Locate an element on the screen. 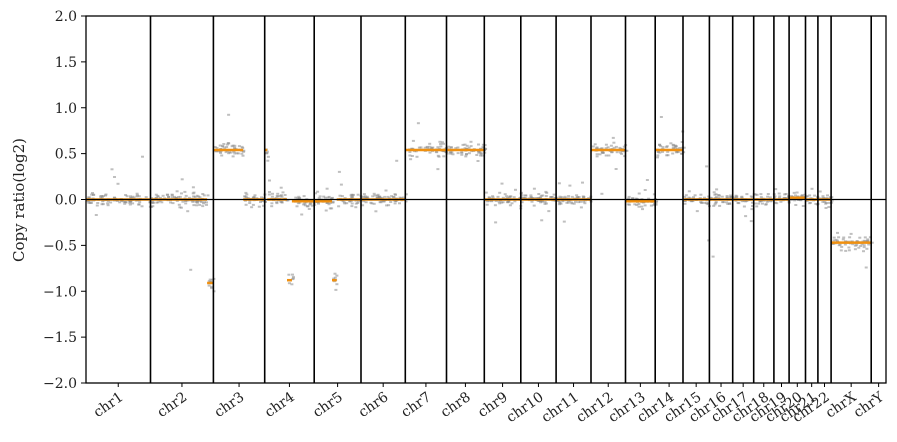  y-tick-label: −1.0 is located at coordinates (60, 292).